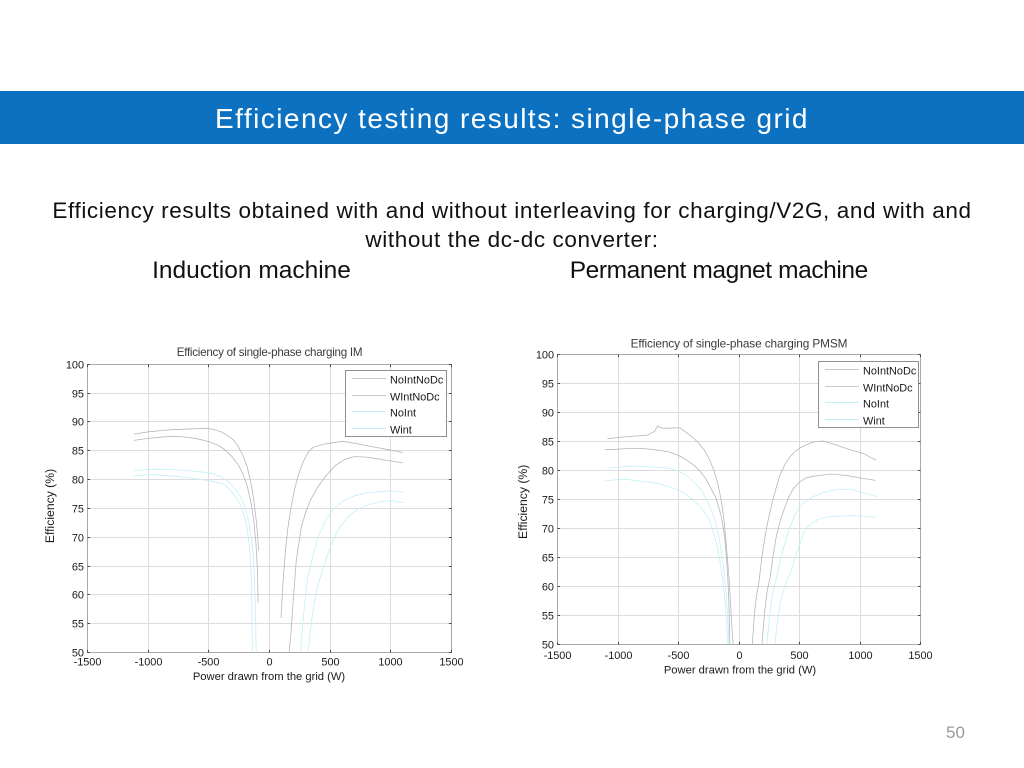  Describe the element at coordinates (739, 344) in the screenshot. I see `svg-text:Efficiency of single-phase cha: Efficiency of single-phase charging PMSM` at that location.